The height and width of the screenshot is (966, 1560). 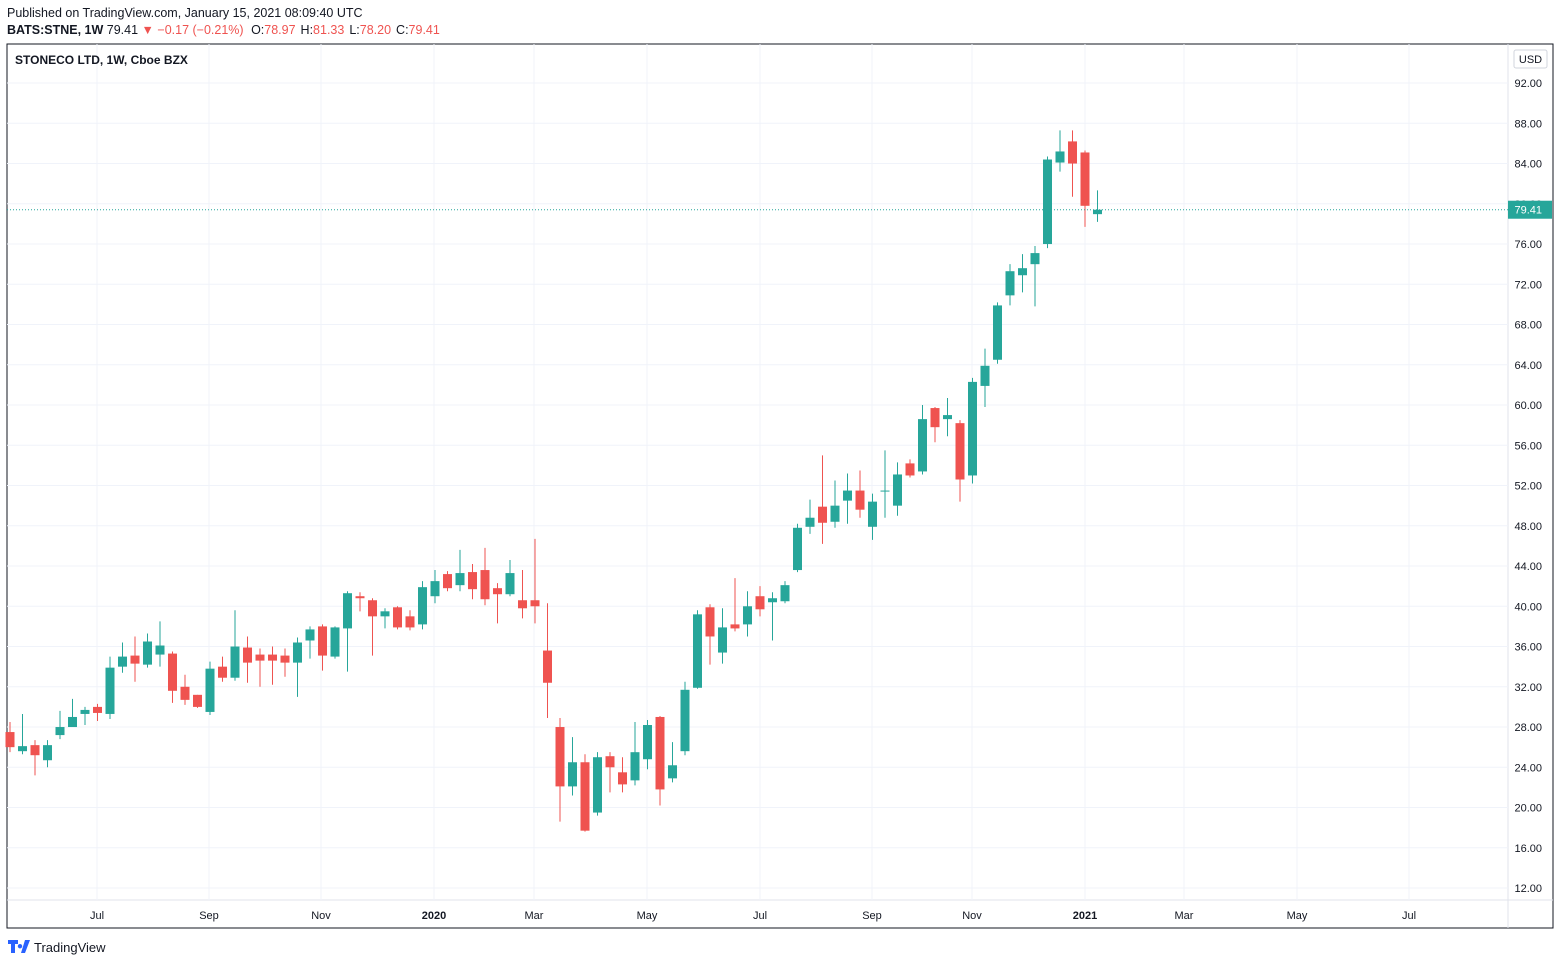 What do you see at coordinates (1528, 648) in the screenshot?
I see `y-tick-label: 36.00` at bounding box center [1528, 648].